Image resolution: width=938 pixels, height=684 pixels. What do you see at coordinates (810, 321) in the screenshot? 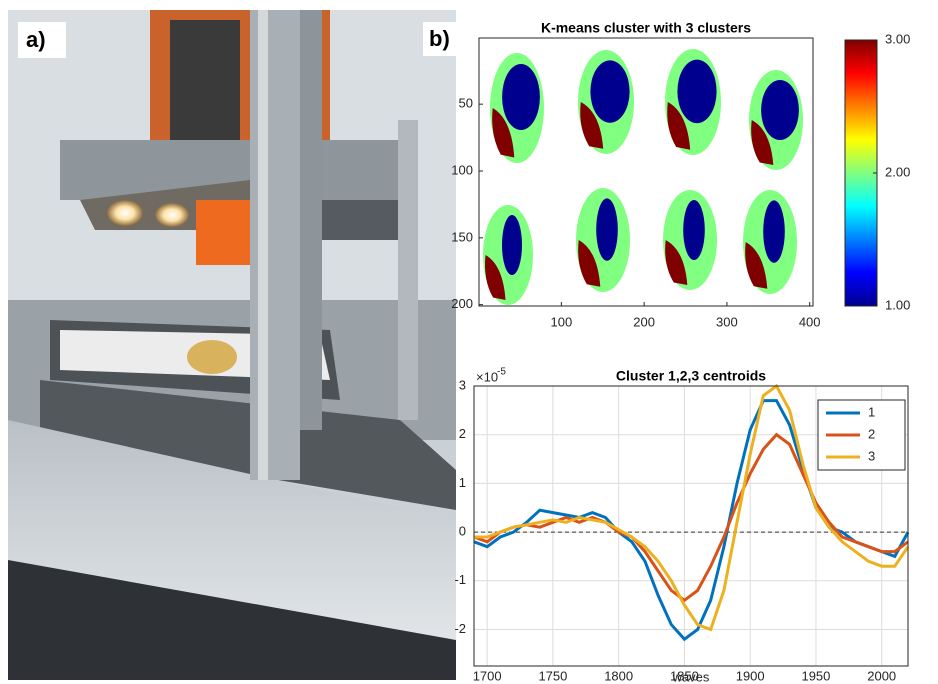
I see `x-tick-label: 400` at bounding box center [810, 321].